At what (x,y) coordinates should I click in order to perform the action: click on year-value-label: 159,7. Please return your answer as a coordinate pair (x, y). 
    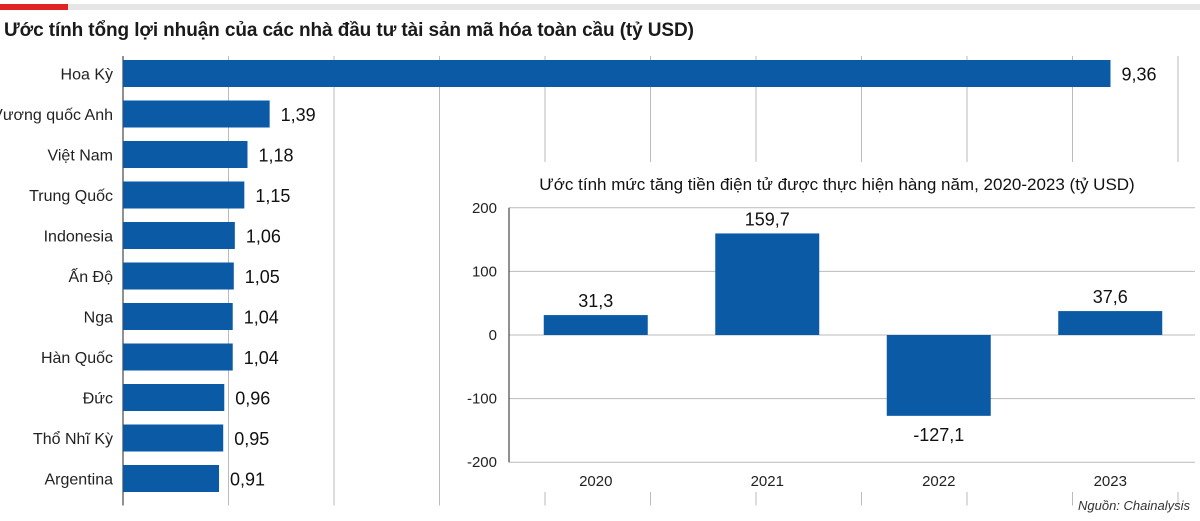
    Looking at the image, I should click on (767, 219).